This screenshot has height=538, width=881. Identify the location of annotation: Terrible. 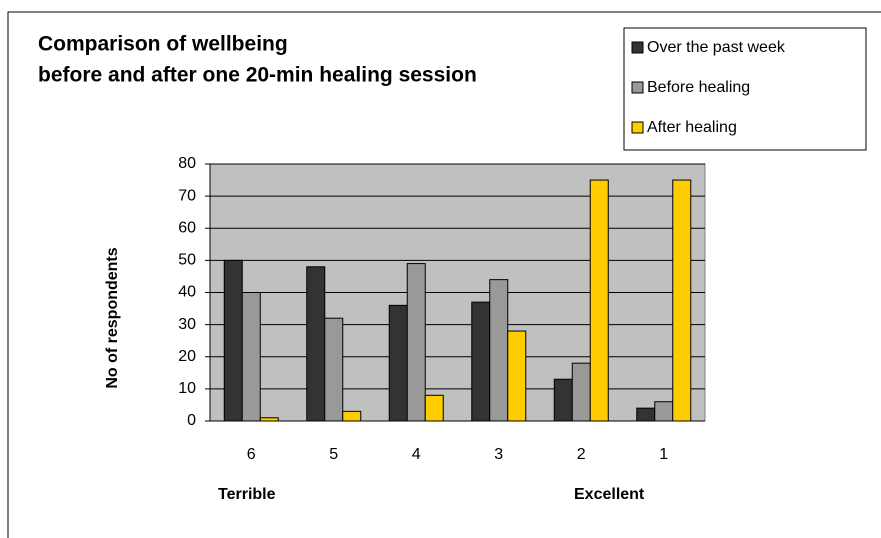
(247, 494).